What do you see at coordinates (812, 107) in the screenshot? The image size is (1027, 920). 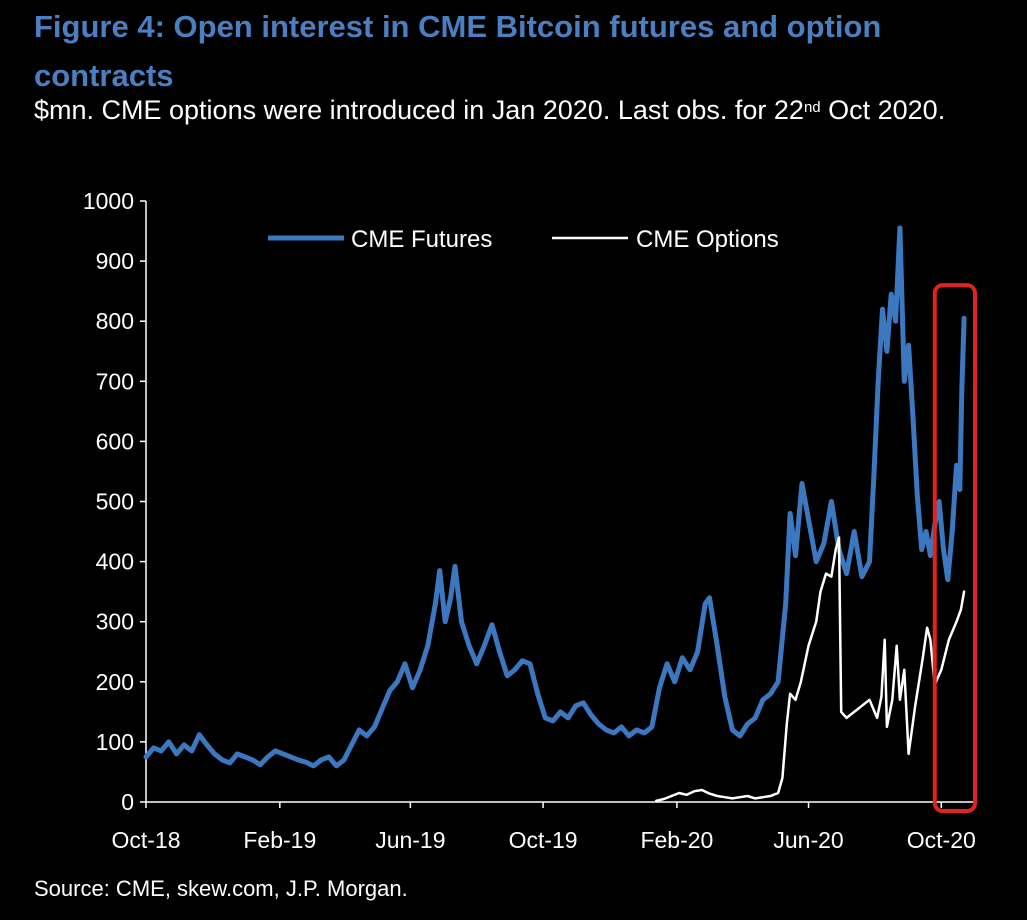 I see `subtitle-superscript: nd` at bounding box center [812, 107].